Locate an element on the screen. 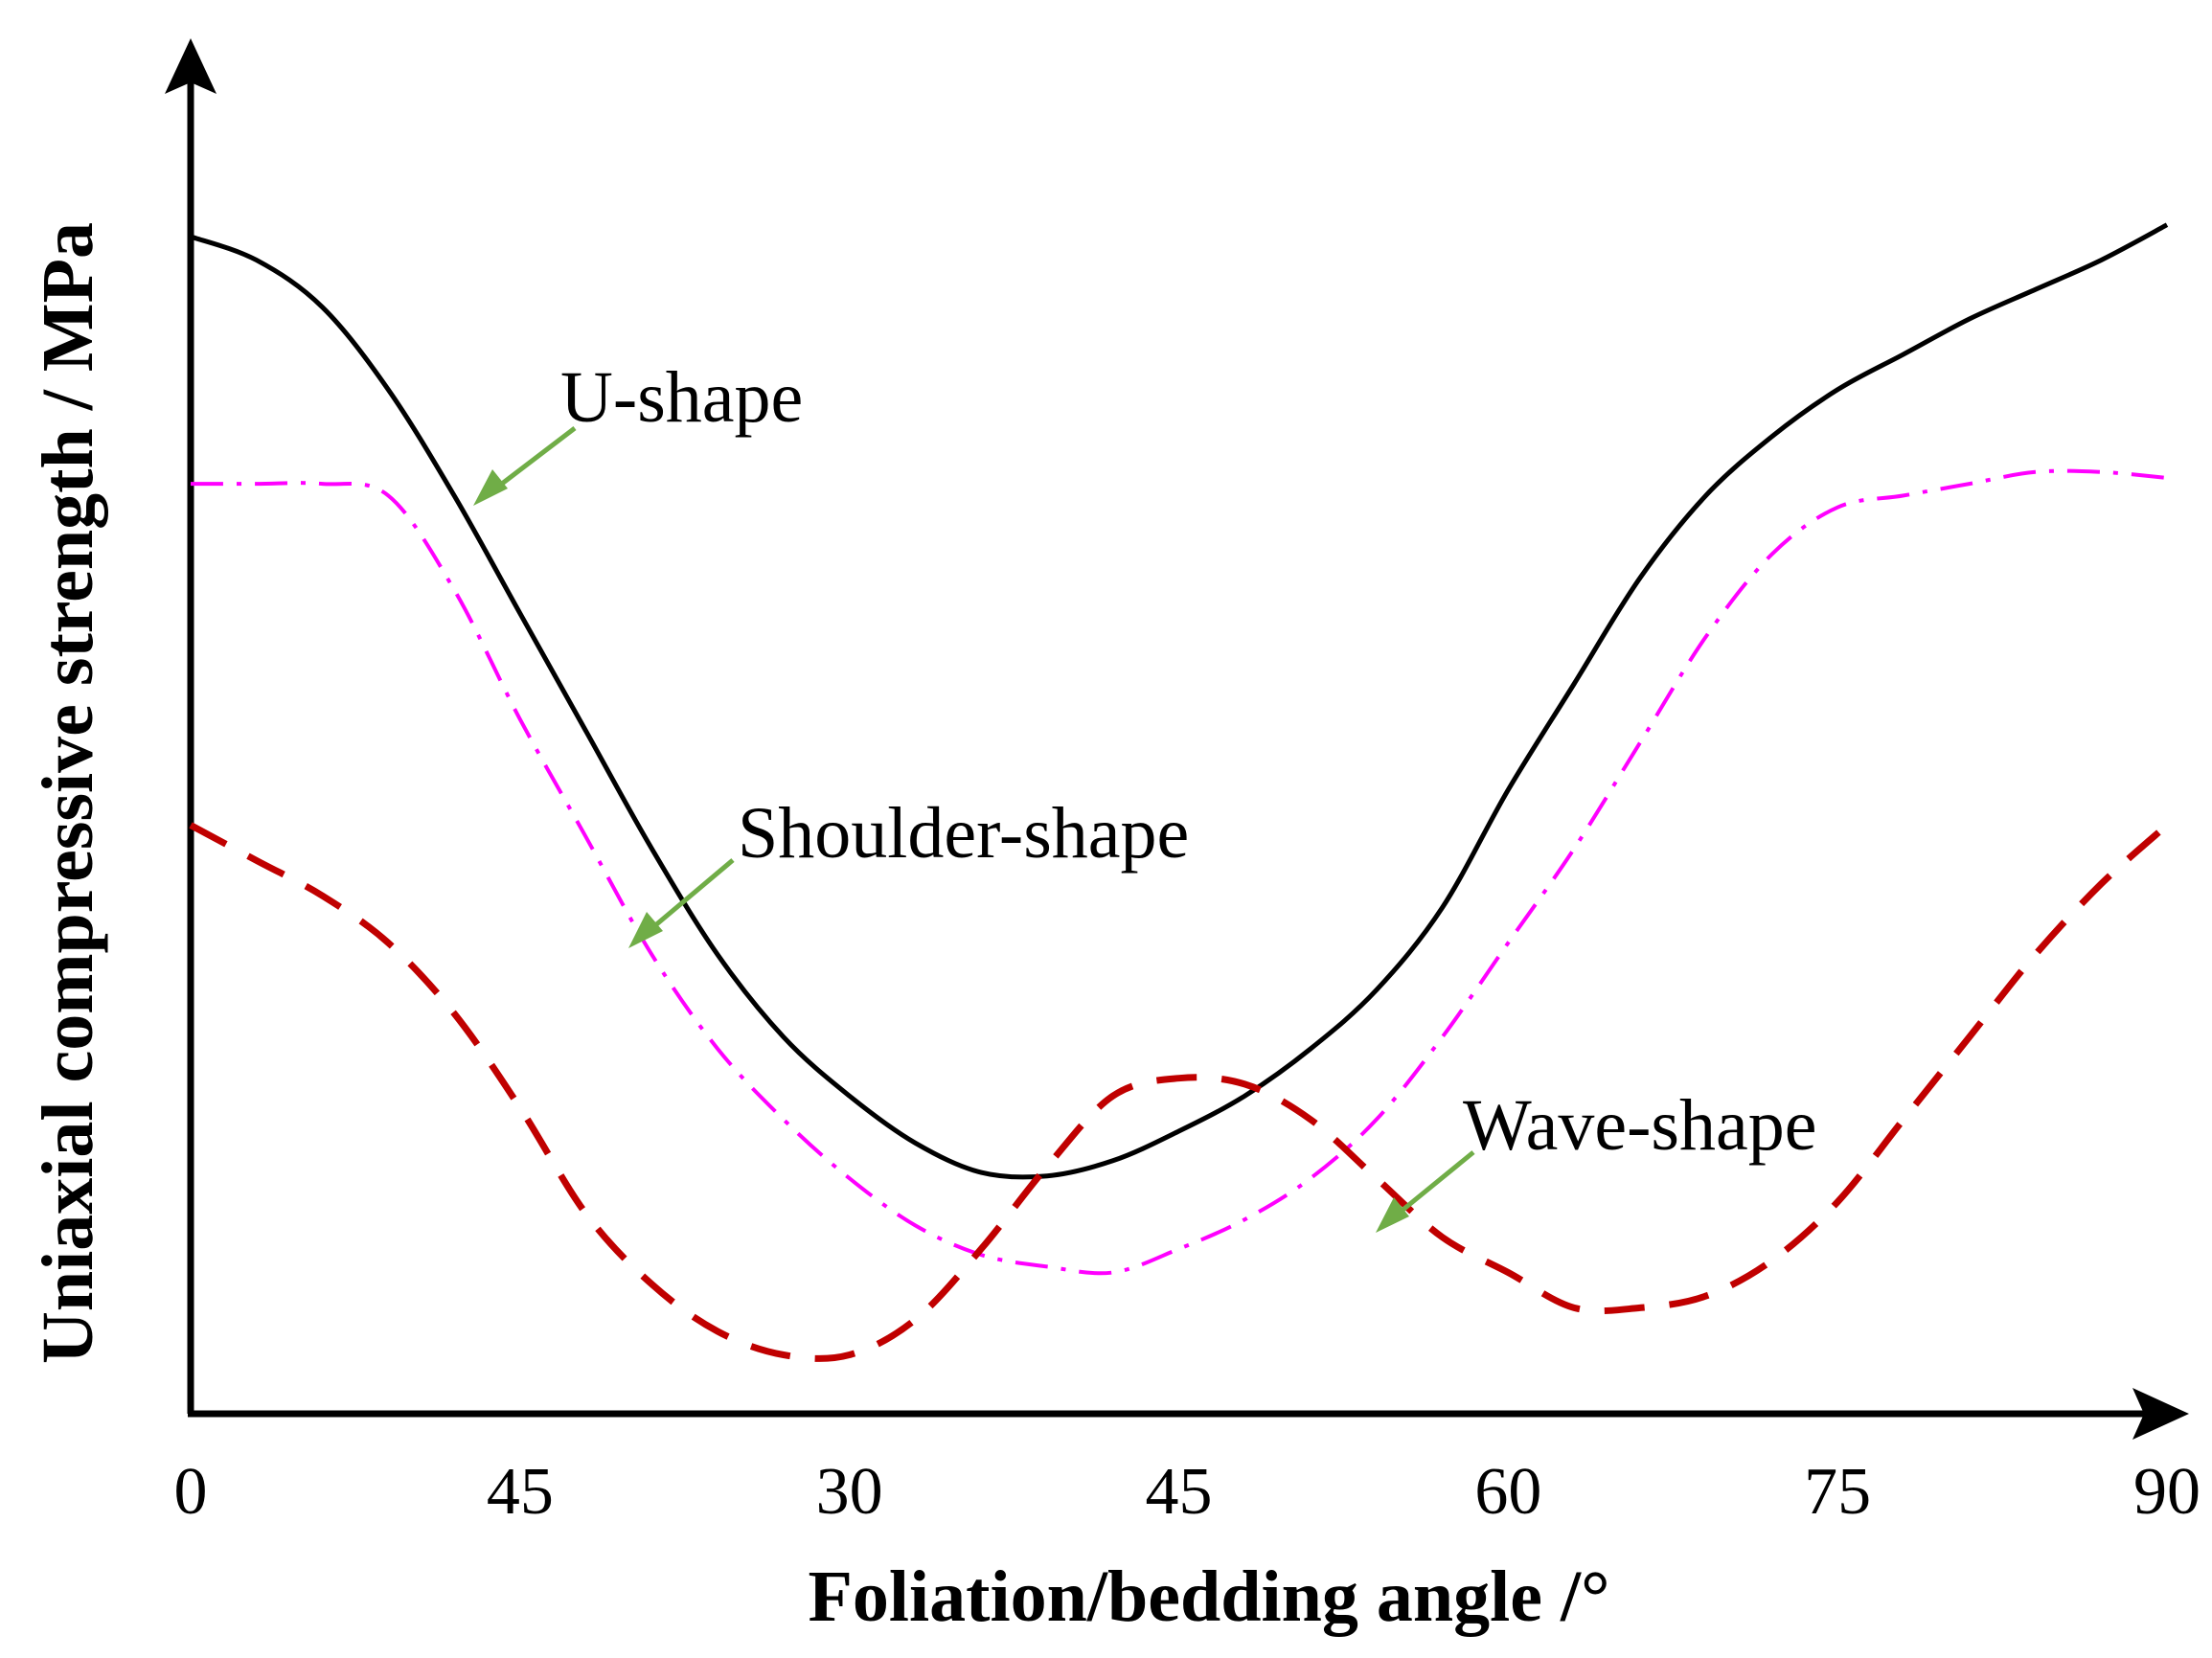 The image size is (2212, 1658). x-tick-label: 0 is located at coordinates (191, 1492).